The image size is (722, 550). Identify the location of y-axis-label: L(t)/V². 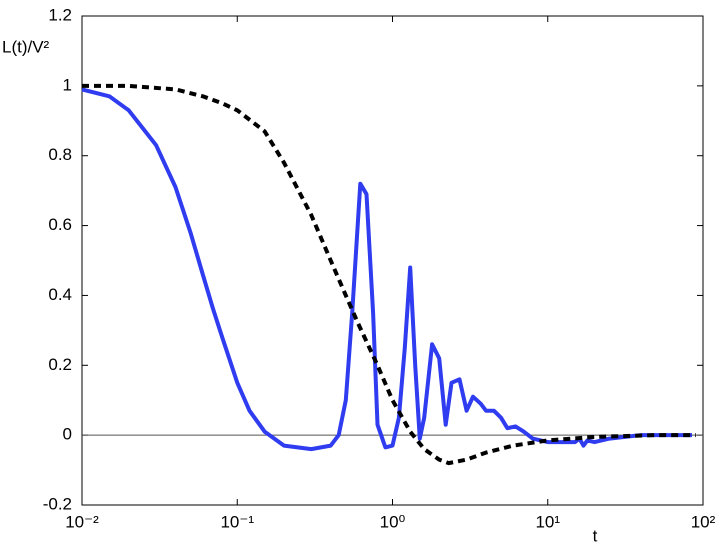
(26, 46).